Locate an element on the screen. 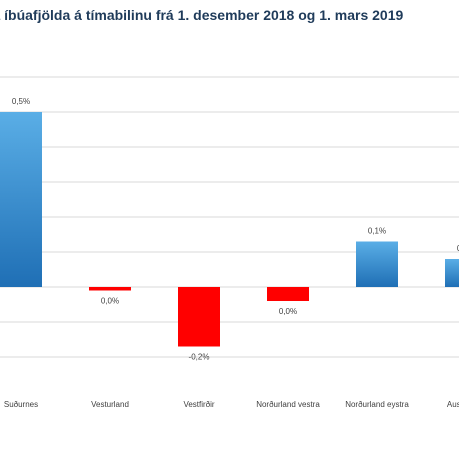 Image resolution: width=459 pixels, height=464 pixels. data-label-3: 0,0% is located at coordinates (288, 311).